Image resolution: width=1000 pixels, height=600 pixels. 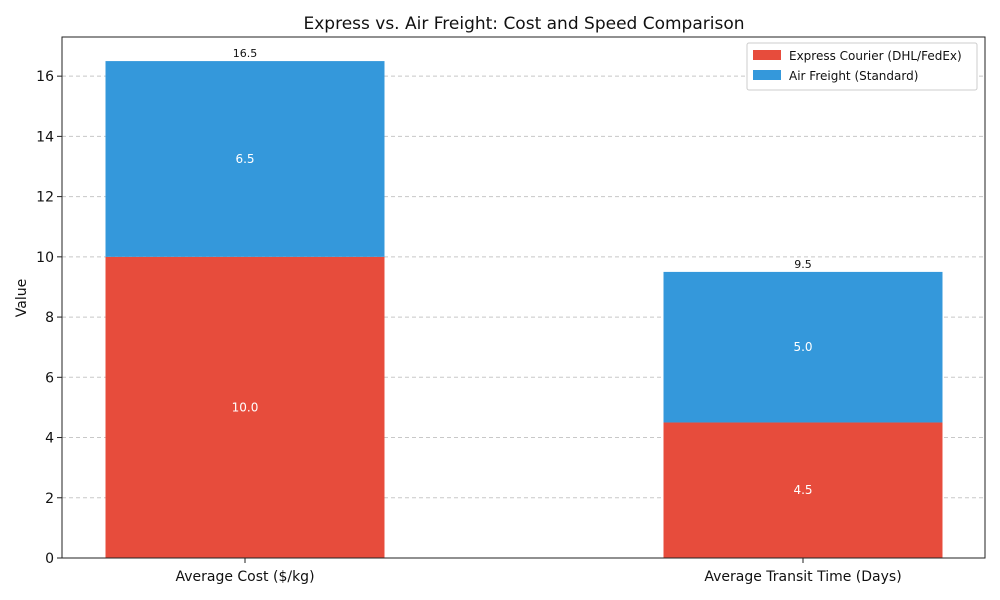 I want to click on bar-segment-label: 5.0, so click(x=802, y=347).